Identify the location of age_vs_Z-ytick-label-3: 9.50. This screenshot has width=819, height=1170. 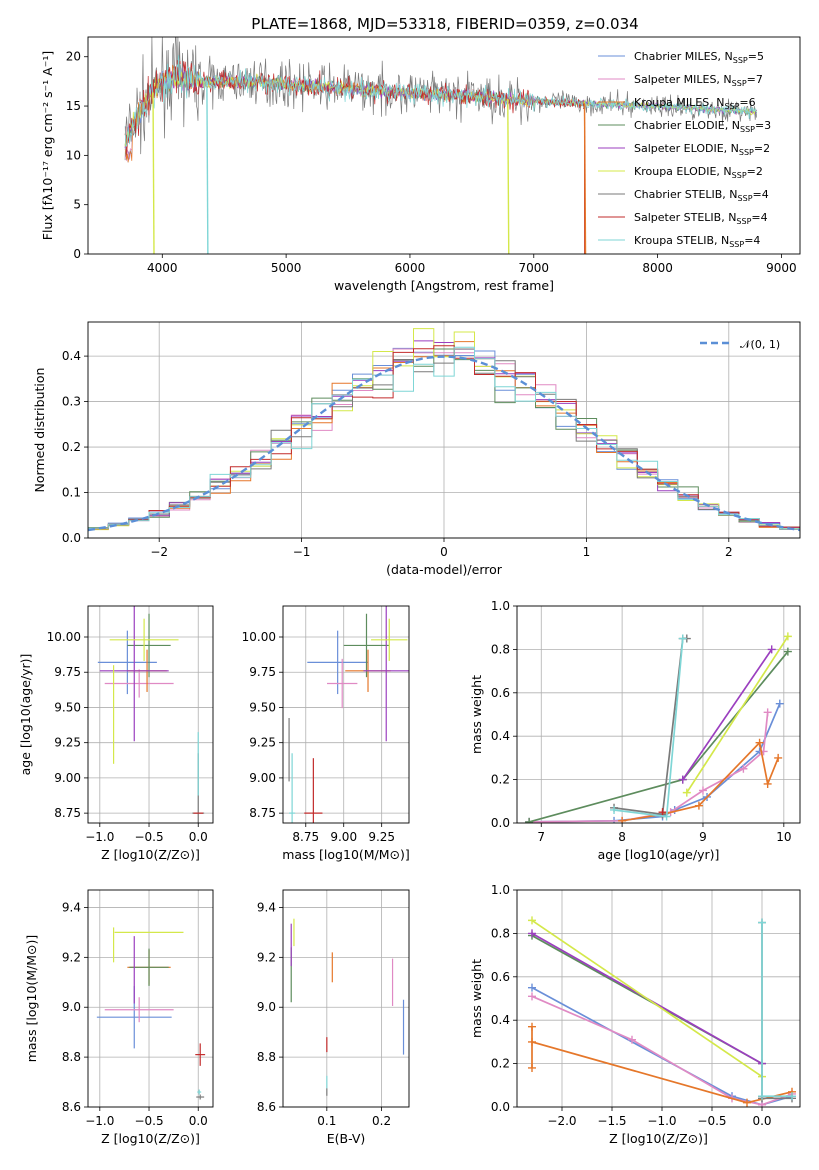
(67, 707).